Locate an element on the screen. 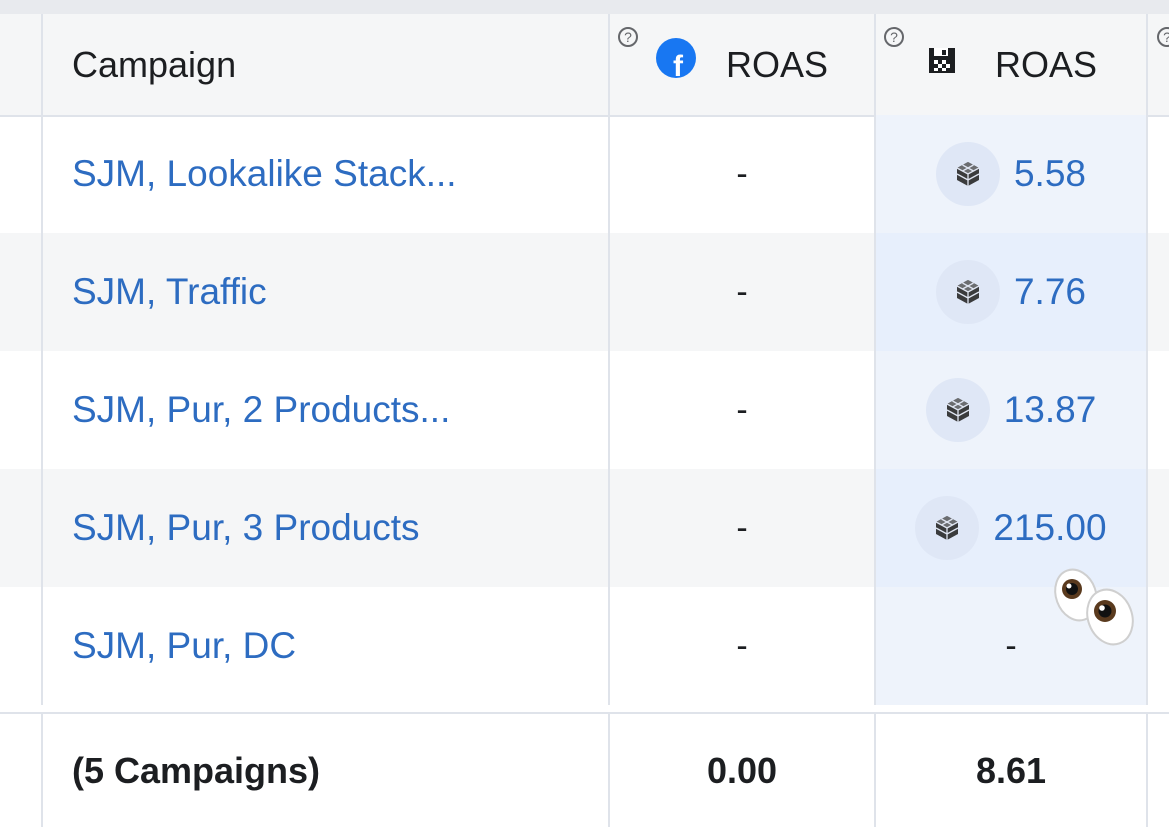 The height and width of the screenshot is (827, 1169). table-header: Campaign ? f ROAS ? ROAS ? is located at coordinates (584, 65).